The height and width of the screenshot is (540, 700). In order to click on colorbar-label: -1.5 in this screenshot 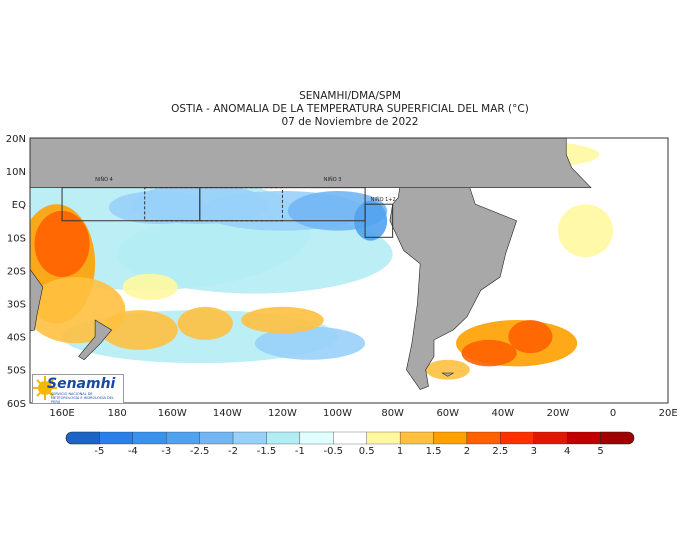, I will do `click(266, 451)`.